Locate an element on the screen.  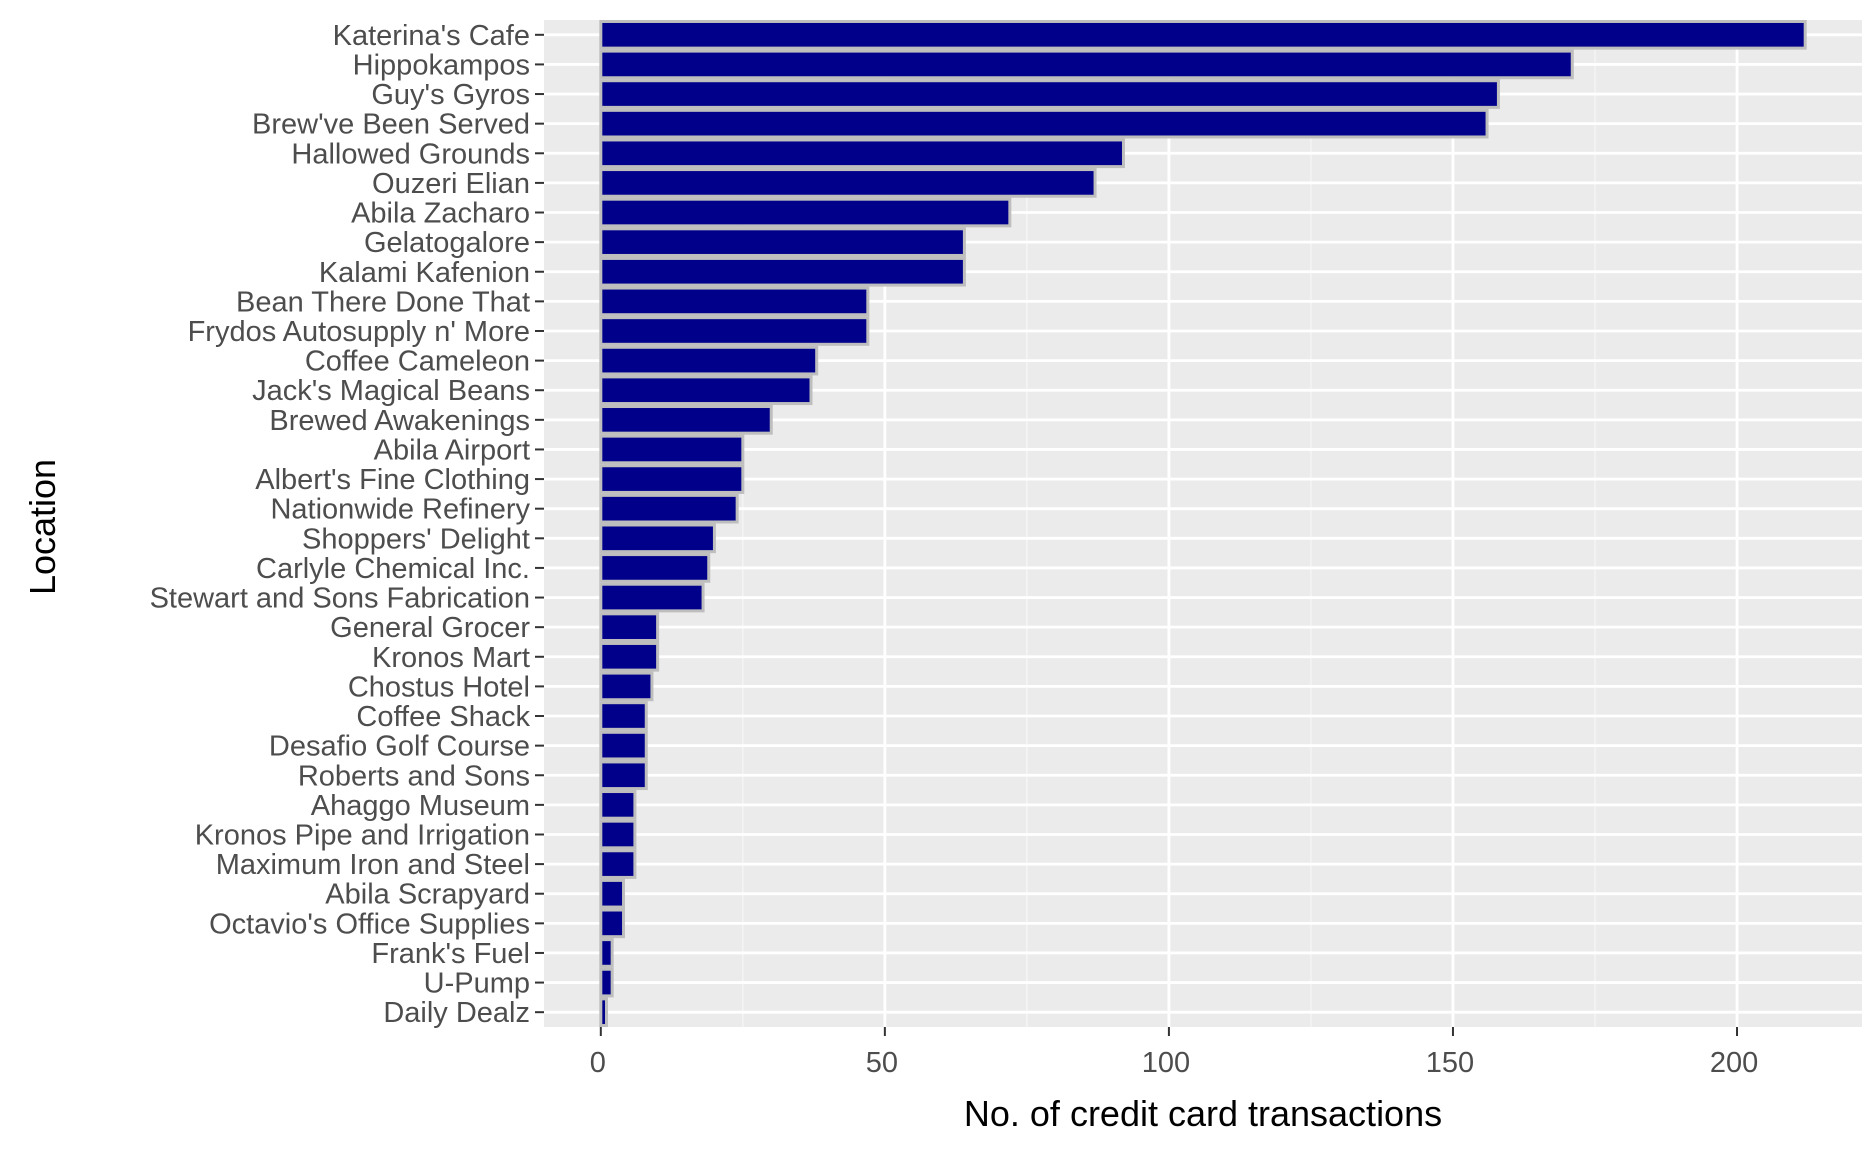
y-tick-label: Kronos Mart is located at coordinates (451, 658).